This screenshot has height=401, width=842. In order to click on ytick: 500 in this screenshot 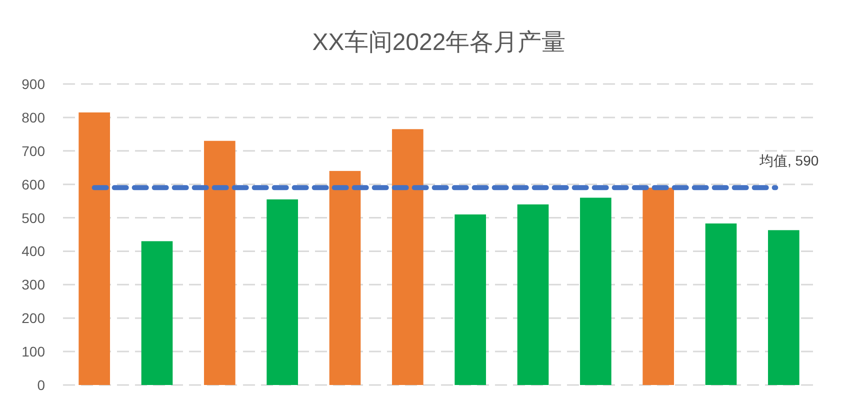, I will do `click(33, 218)`.